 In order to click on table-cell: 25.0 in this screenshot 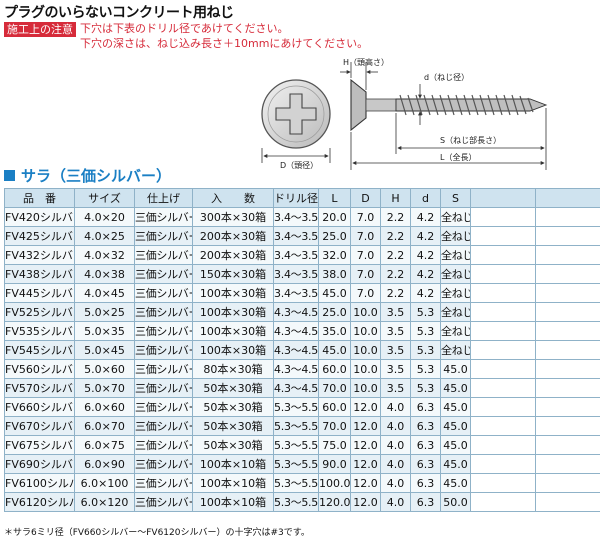, I will do `click(334, 236)`.